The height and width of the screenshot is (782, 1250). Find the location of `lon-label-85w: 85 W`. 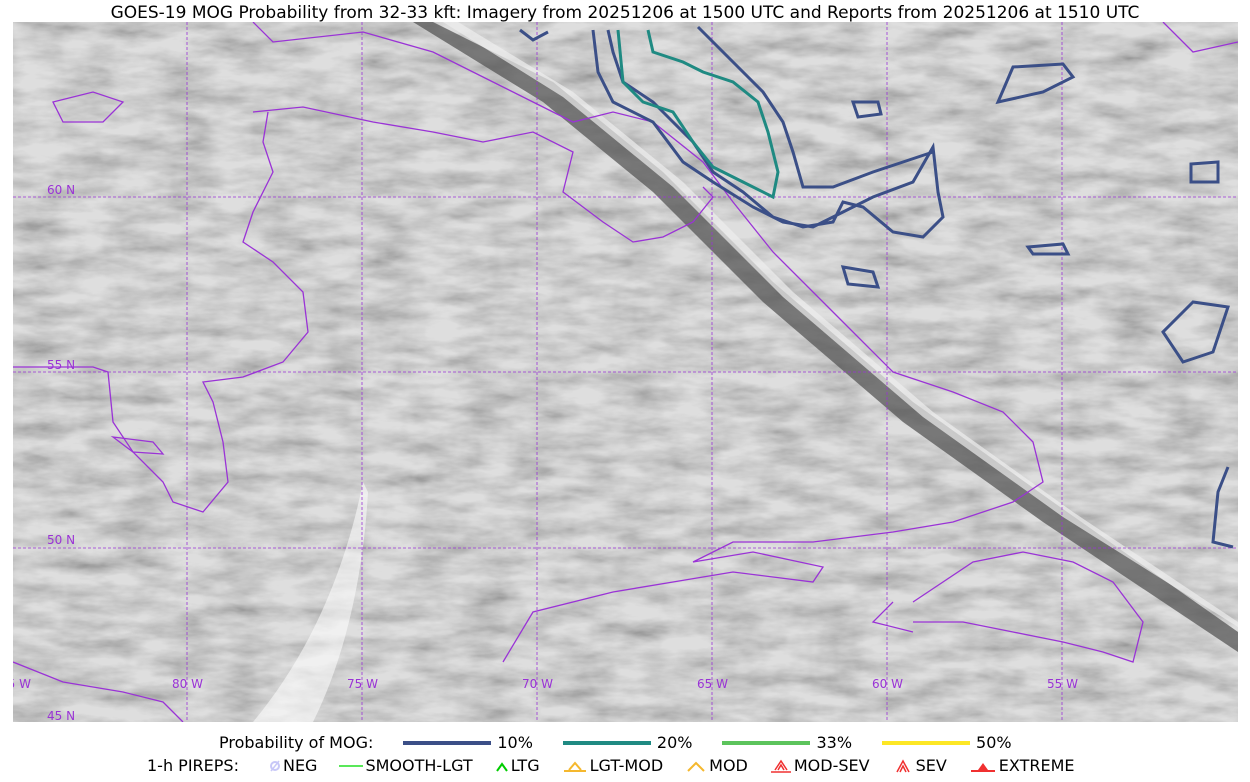

lon-label-85w: 85 W is located at coordinates (22, 684).